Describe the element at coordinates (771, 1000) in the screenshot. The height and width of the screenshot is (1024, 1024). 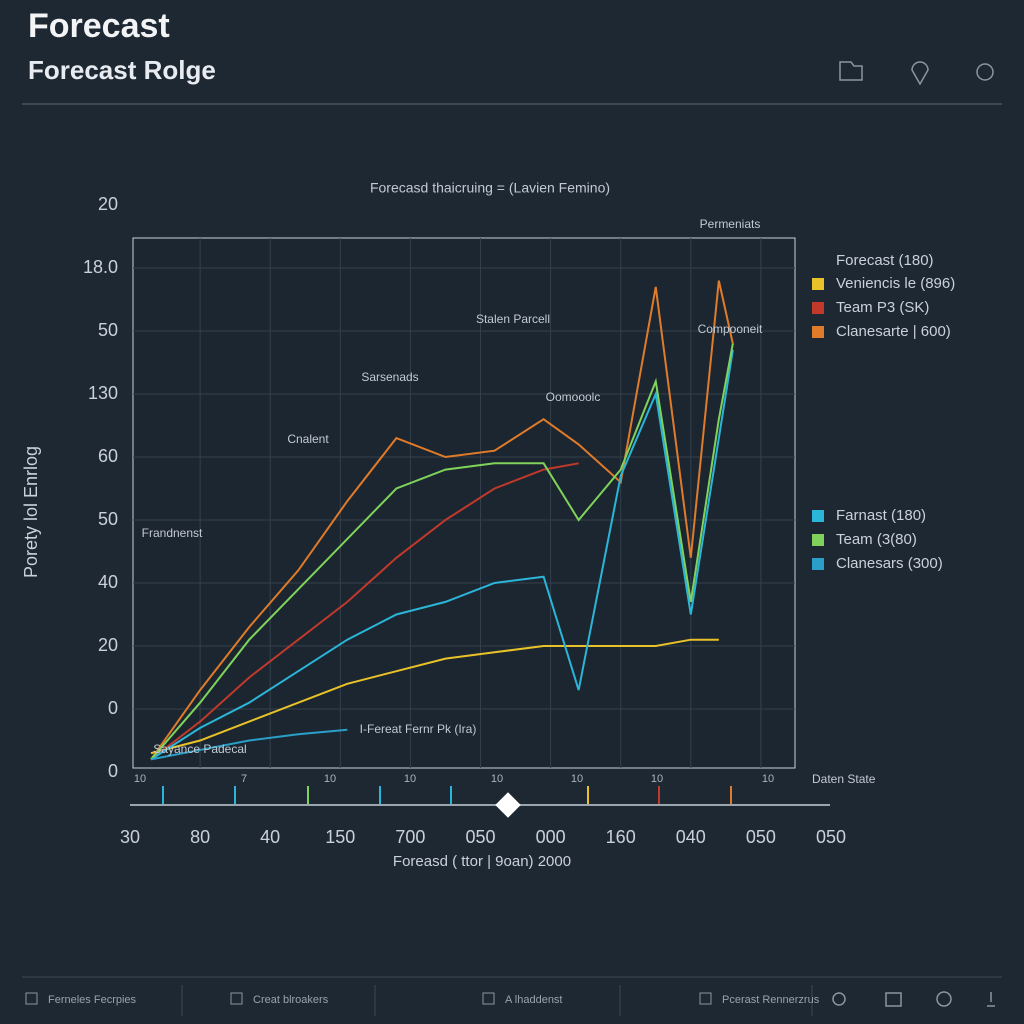
I see `footer-item: Pcerast Rennerzrus` at that location.